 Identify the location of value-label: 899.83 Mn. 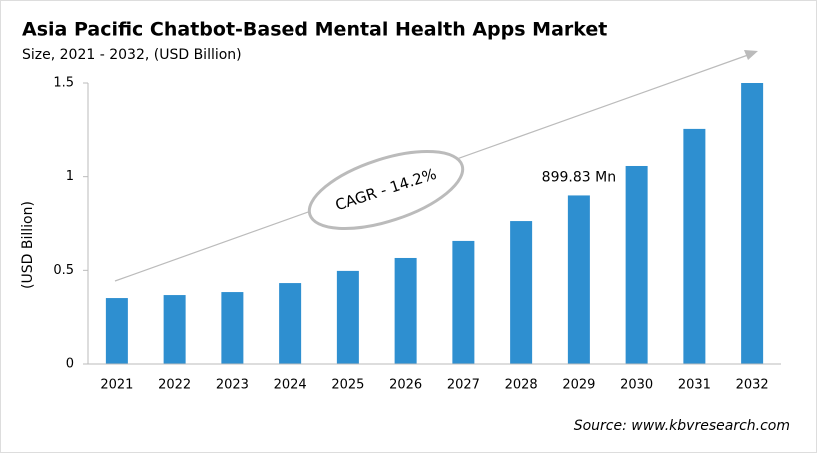
(579, 177).